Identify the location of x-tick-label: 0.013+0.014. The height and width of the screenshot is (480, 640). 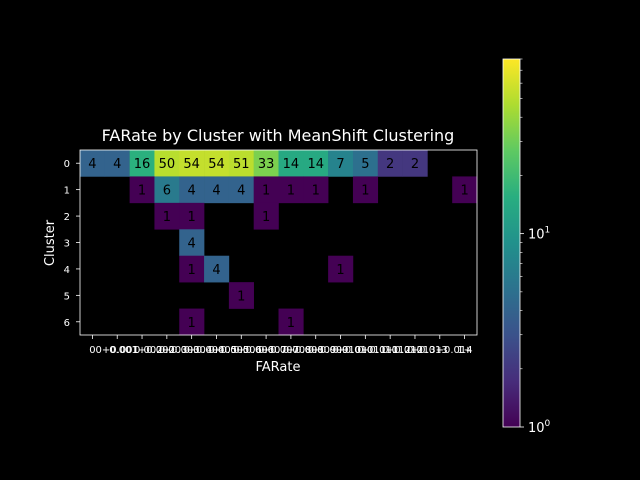
(440, 350).